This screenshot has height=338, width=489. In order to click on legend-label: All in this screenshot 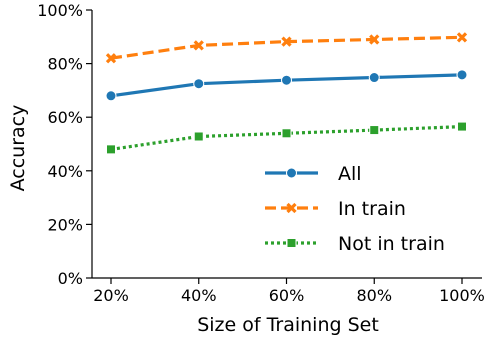, I will do `click(350, 174)`.